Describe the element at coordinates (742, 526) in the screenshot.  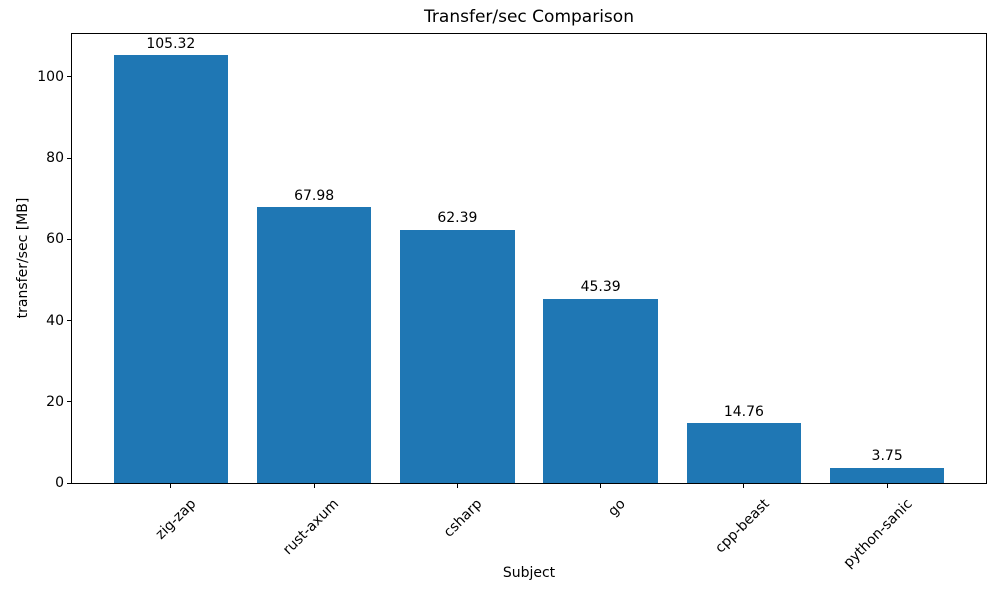
I see `x-tick-label-cpp-beast: cpp-beast` at that location.